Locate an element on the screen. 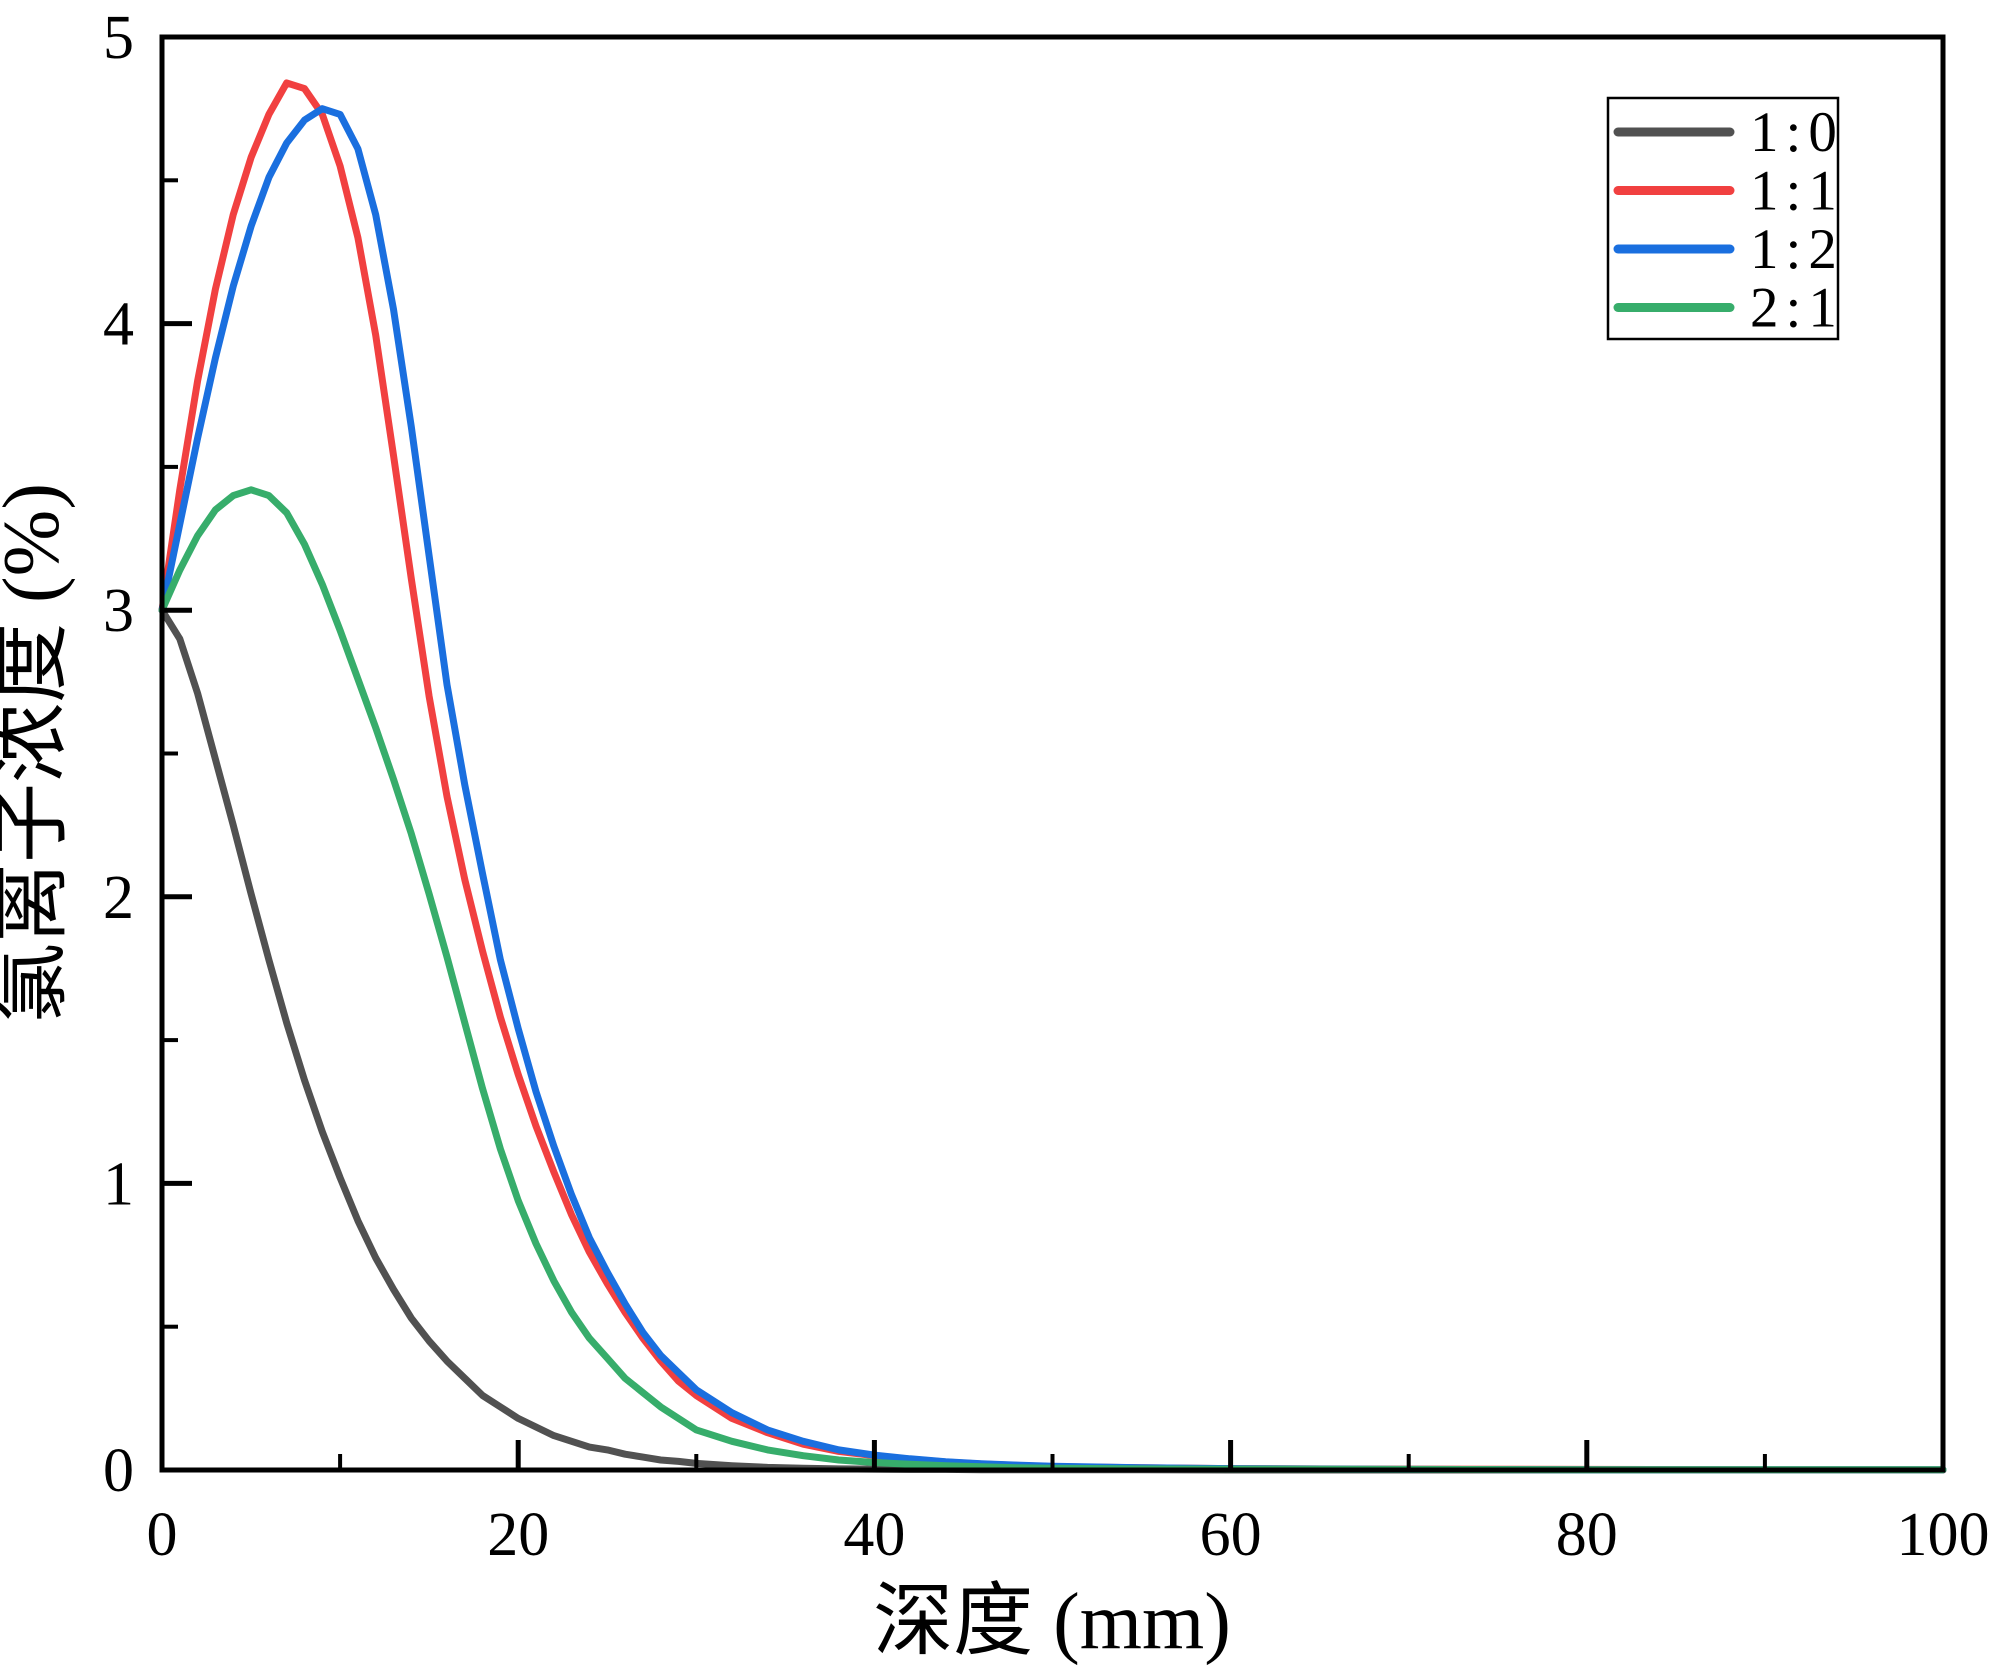 This screenshot has height=1680, width=2000. legend-label-1:1: 1:1 is located at coordinates (1797, 191).